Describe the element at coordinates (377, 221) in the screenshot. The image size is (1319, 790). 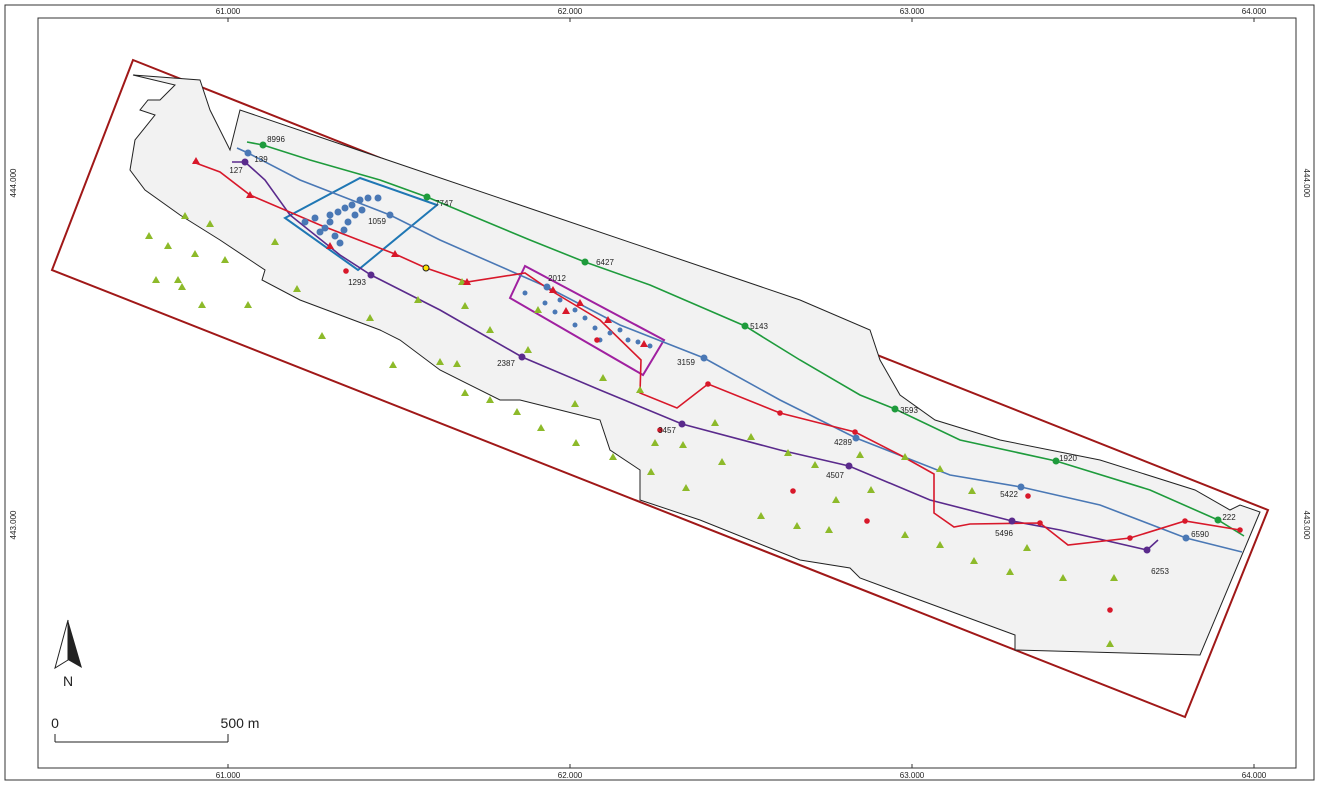
I see `point-label: 1059` at that location.